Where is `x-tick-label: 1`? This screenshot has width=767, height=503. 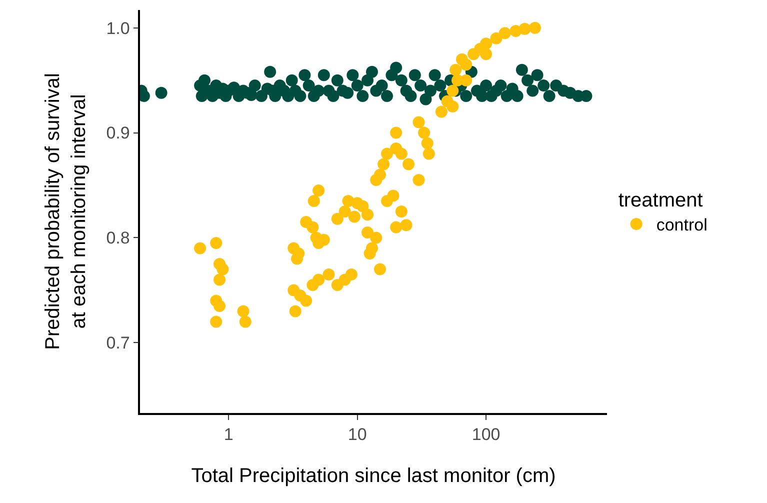 x-tick-label: 1 is located at coordinates (229, 434).